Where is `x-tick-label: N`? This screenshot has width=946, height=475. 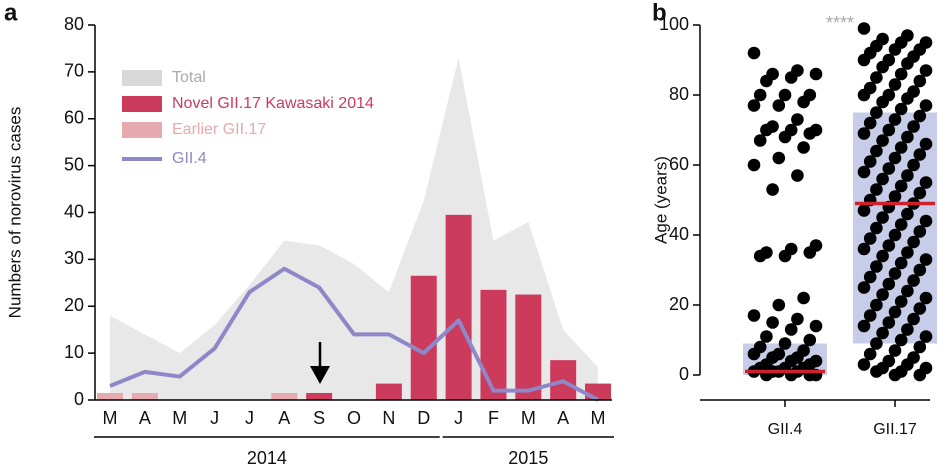
x-tick-label: N is located at coordinates (388, 418).